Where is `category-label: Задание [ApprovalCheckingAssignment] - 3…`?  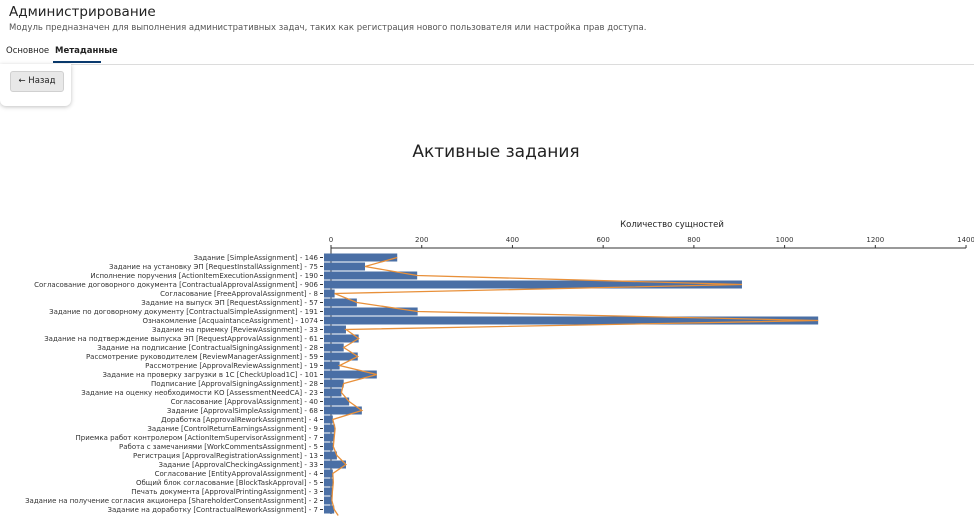
category-label: Задание [ApprovalCheckingAssignment] - 3… is located at coordinates (238, 465).